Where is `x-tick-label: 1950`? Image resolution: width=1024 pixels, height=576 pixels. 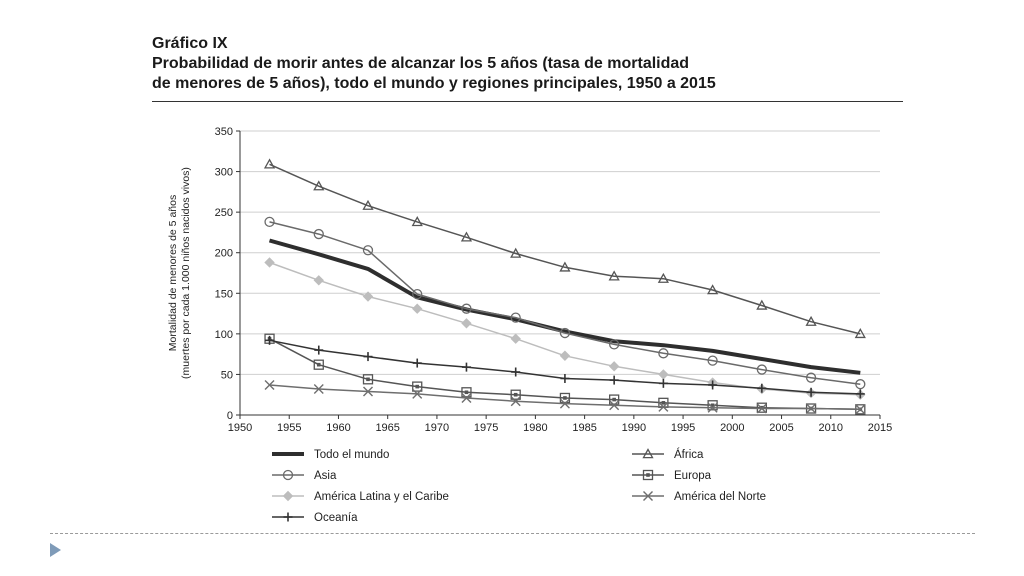 x-tick-label: 1950 is located at coordinates (240, 428).